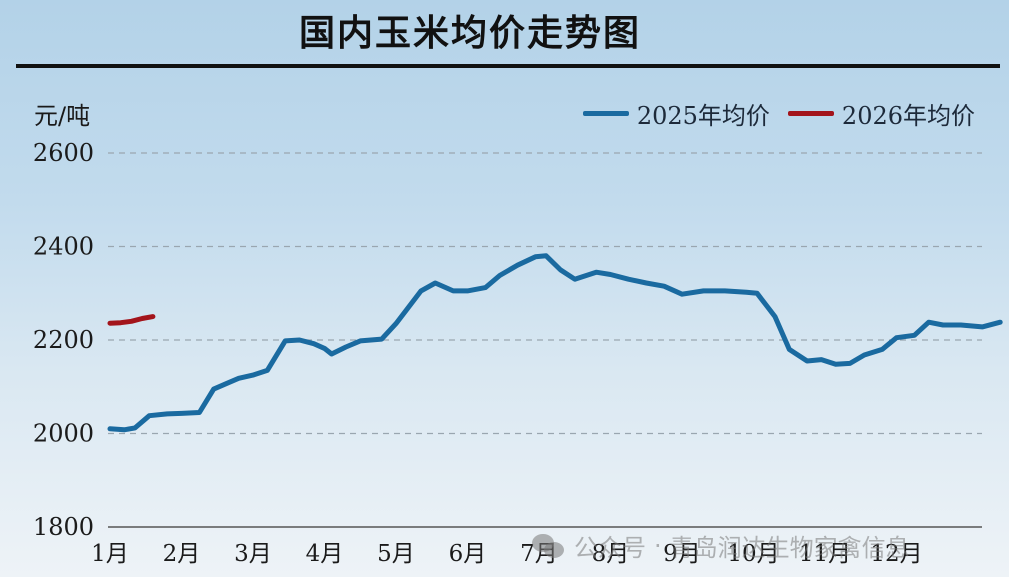  I want to click on y-tick-label: 2400, so click(63, 247).